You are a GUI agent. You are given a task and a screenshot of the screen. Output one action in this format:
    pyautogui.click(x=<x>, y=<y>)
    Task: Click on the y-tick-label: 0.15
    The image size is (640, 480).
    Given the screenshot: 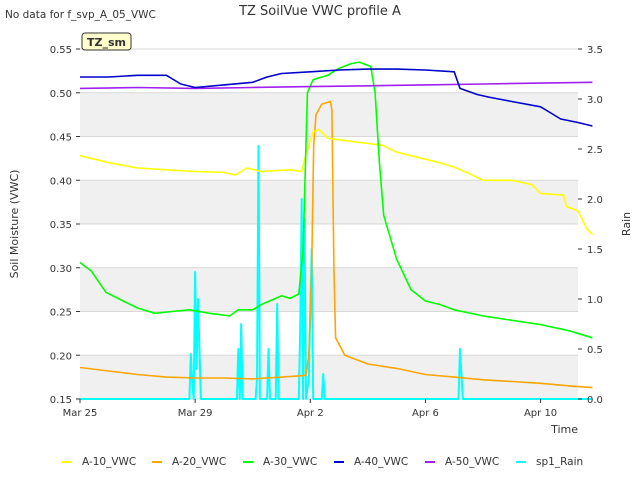 What is the action you would take?
    pyautogui.click(x=61, y=400)
    